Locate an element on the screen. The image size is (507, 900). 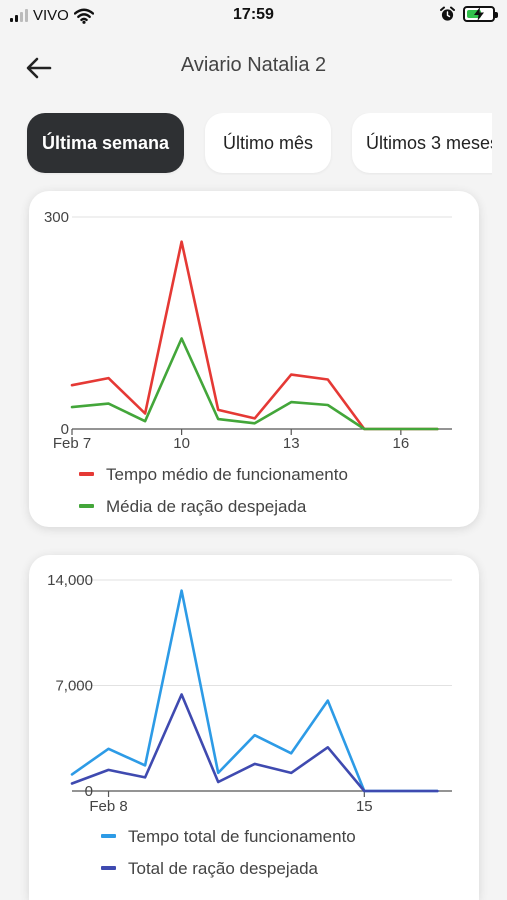
status-bar: VIVO 17:59 is located at coordinates (253, 17).